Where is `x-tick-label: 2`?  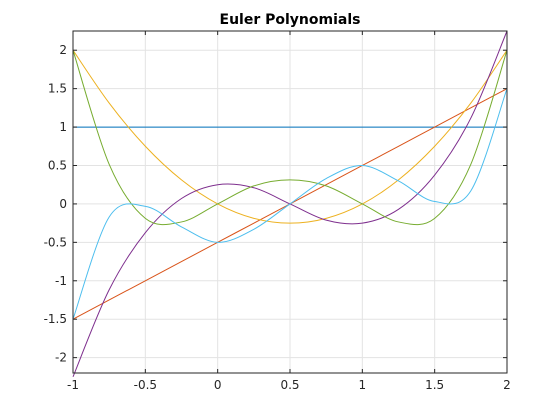 x-tick-label: 2 is located at coordinates (507, 385).